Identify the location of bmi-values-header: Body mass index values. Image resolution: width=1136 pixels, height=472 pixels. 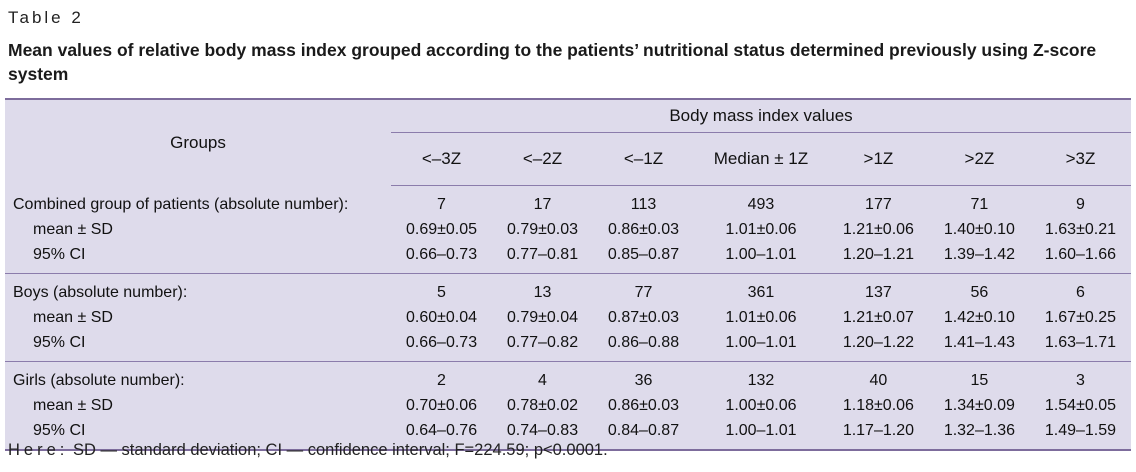
(761, 116).